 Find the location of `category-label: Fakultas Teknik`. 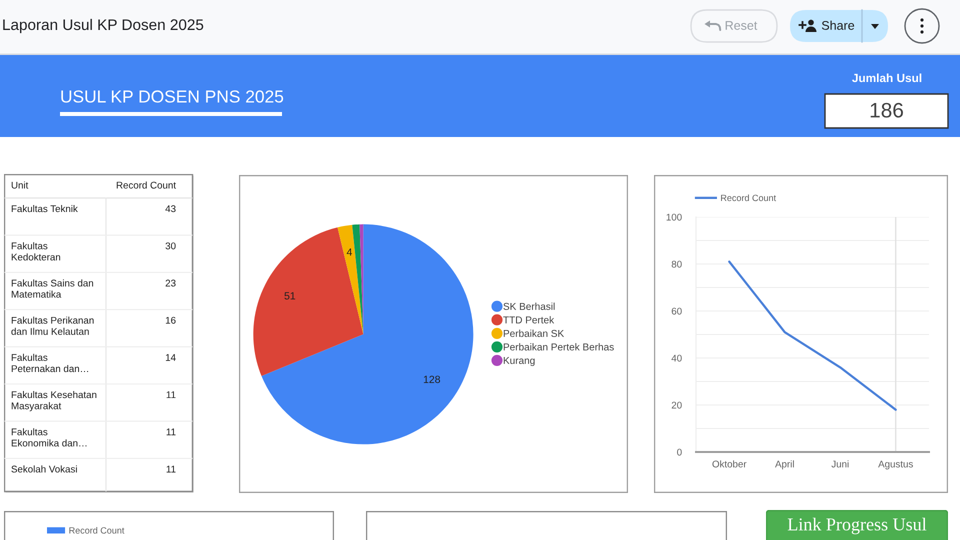

category-label: Fakultas Teknik is located at coordinates (45, 208).